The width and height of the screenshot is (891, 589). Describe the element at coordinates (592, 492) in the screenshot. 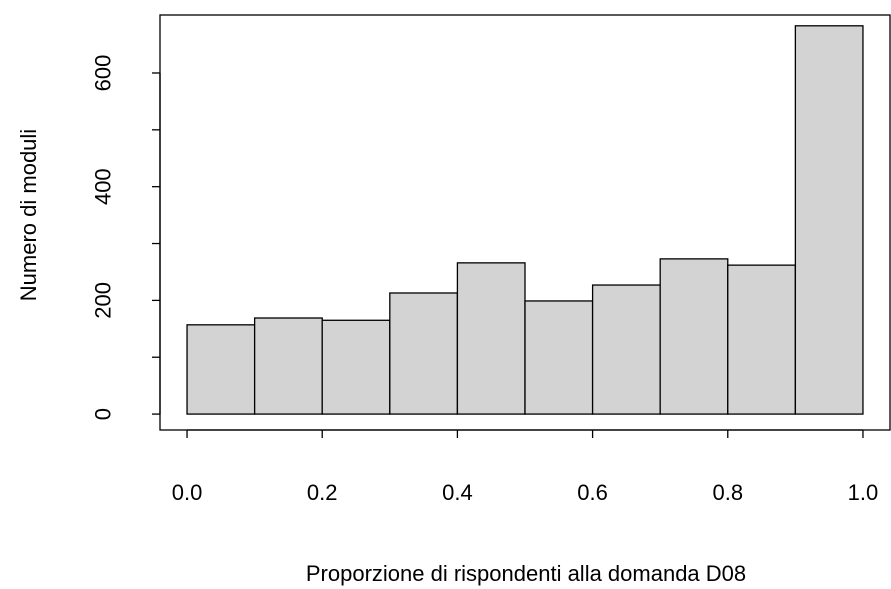

I see `x-tick-label: 0.6` at that location.